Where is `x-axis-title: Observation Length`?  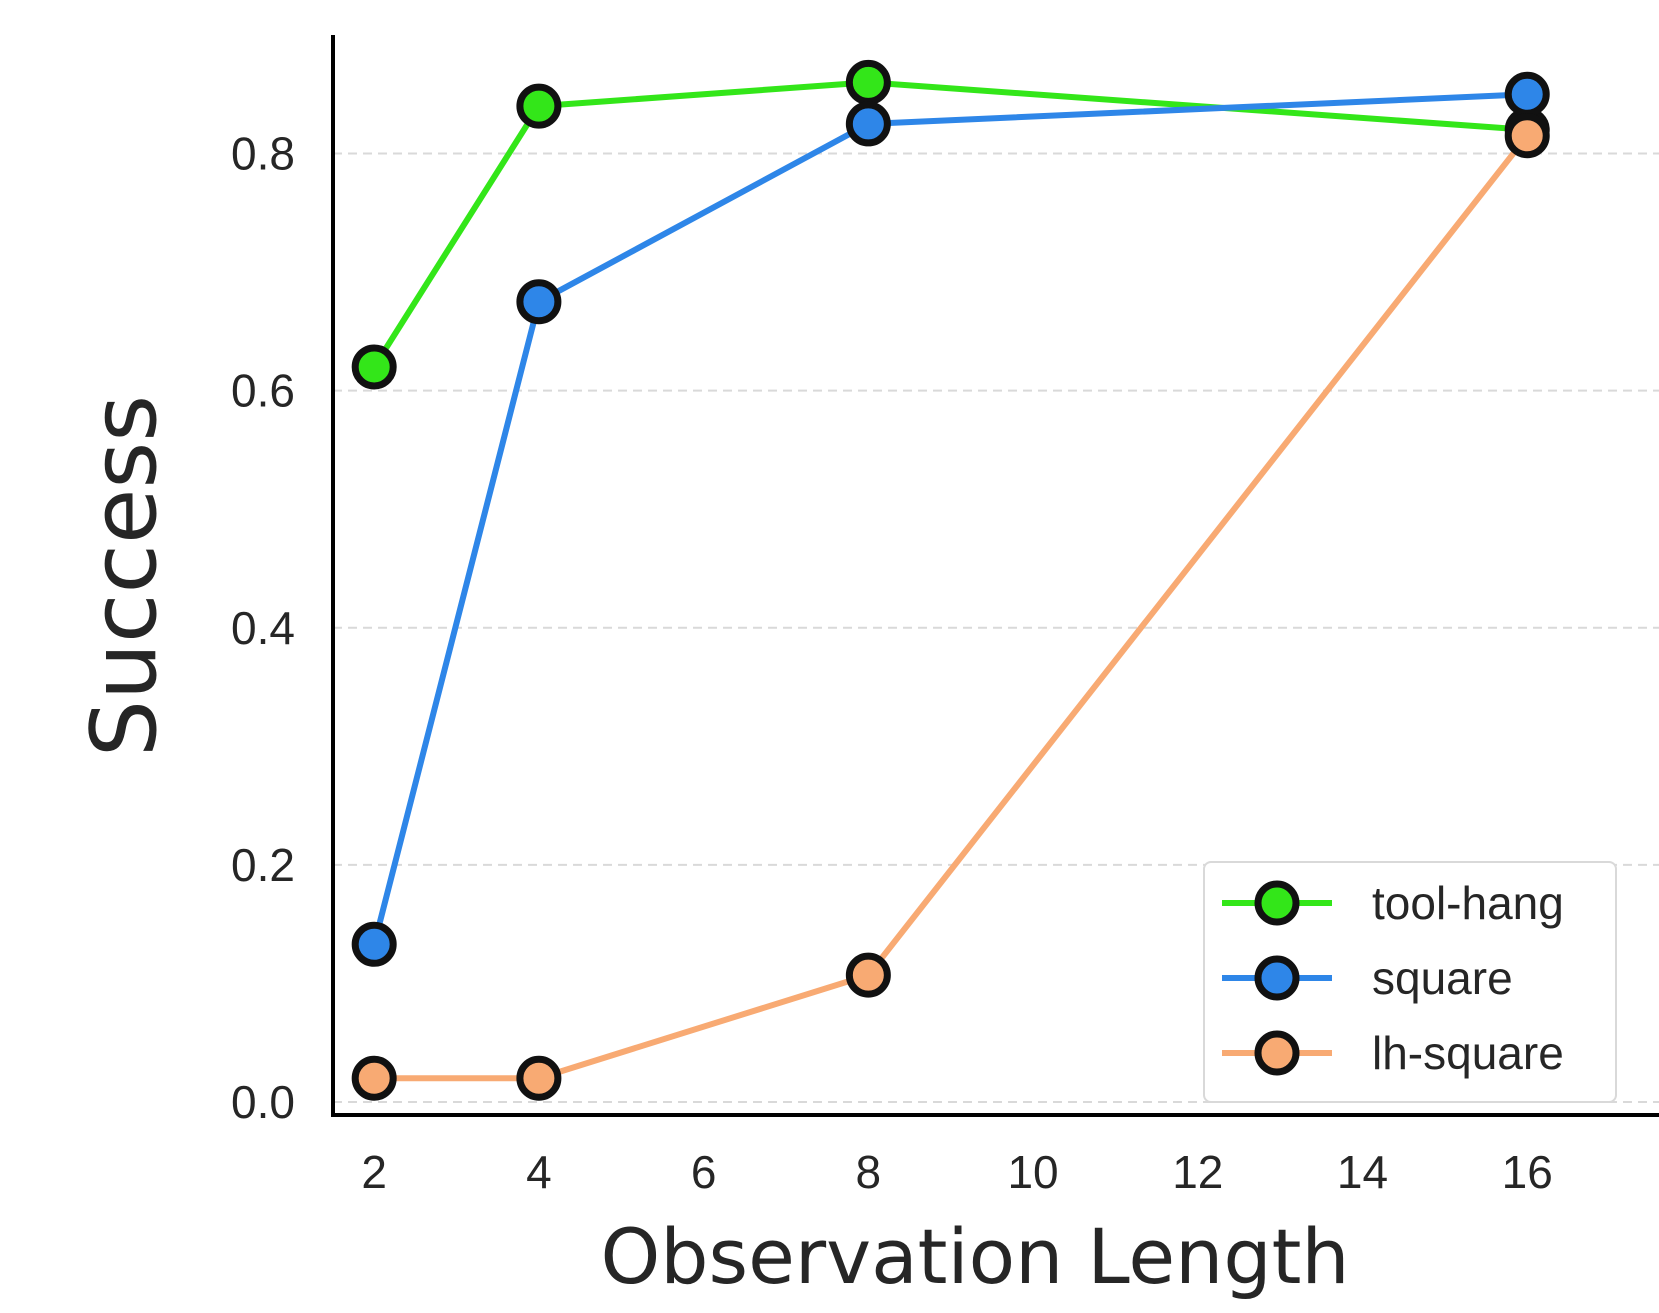
x-axis-title: Observation Length is located at coordinates (974, 1256).